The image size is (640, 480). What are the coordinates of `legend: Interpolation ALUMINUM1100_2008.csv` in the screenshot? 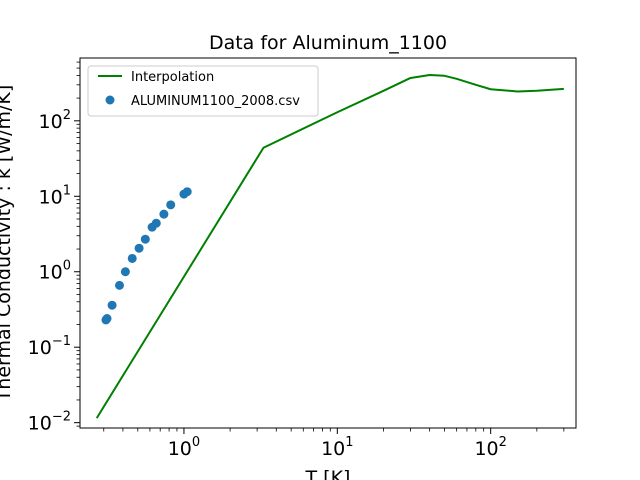 It's located at (203, 91).